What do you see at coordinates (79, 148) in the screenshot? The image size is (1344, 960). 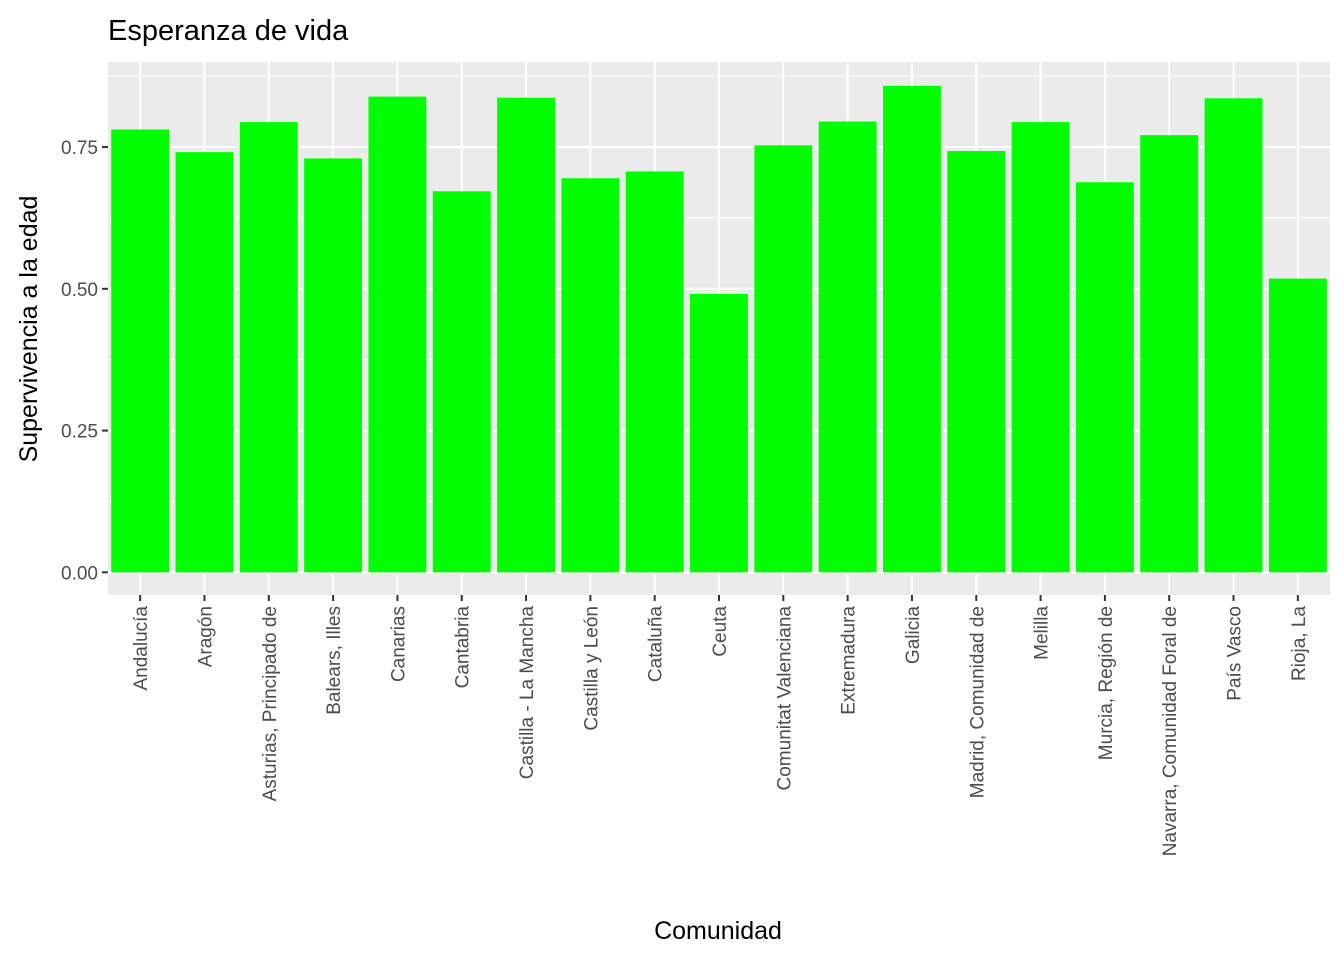 I see `y-tick-label: 0.75` at bounding box center [79, 148].